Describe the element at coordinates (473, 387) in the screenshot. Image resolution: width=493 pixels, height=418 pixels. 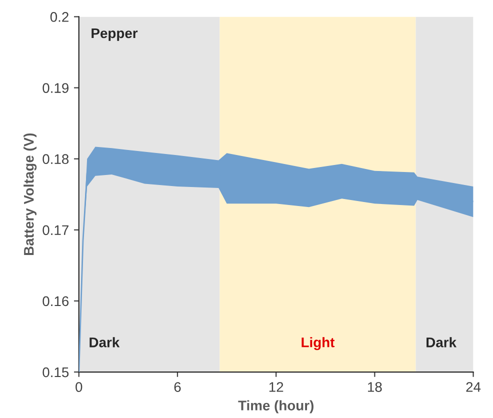
I see `x-tick-label: 24` at that location.